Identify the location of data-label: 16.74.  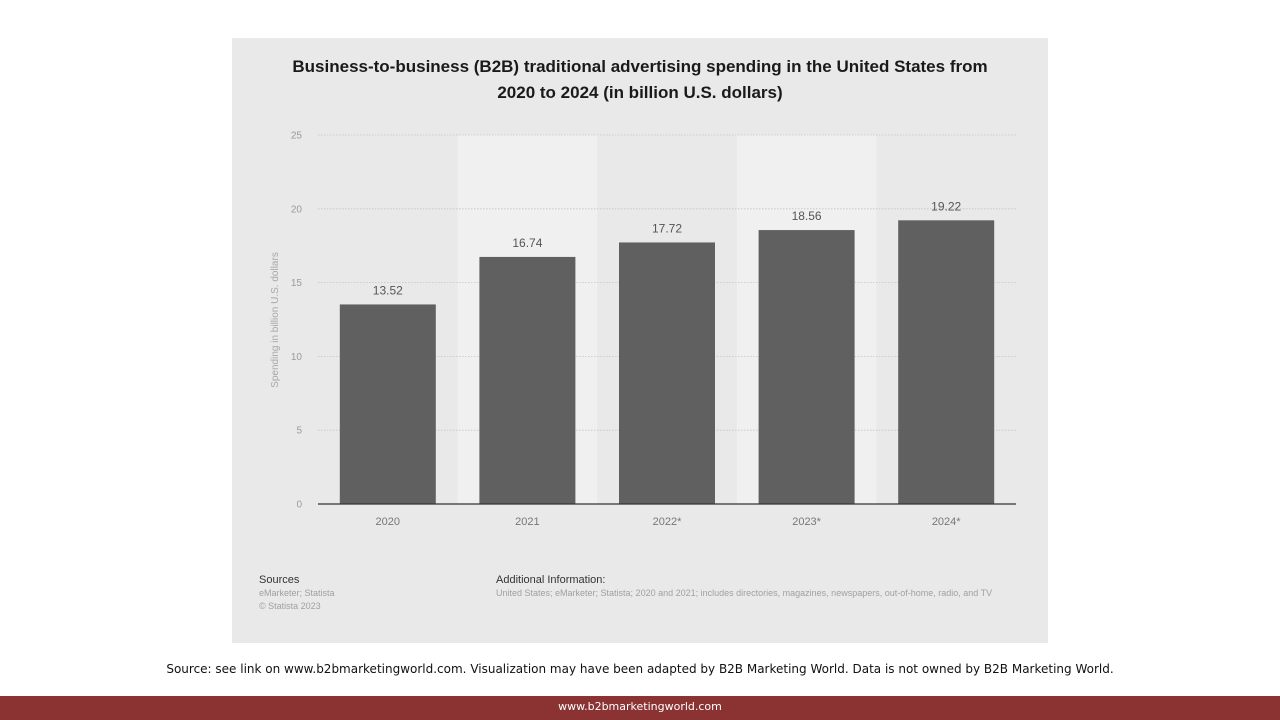
(527, 243).